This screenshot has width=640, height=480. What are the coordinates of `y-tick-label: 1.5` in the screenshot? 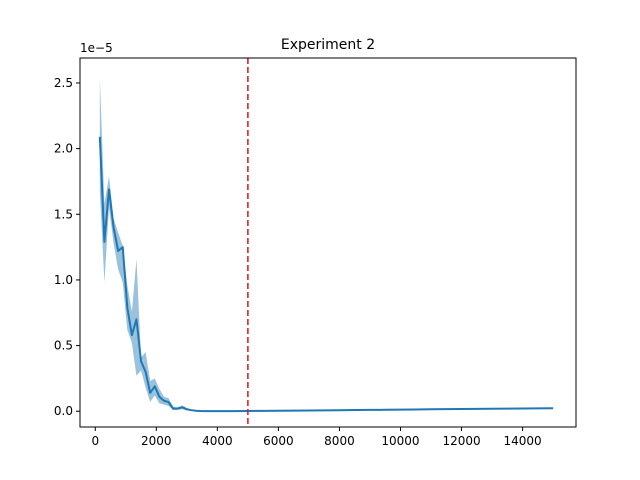 It's located at (63, 214).